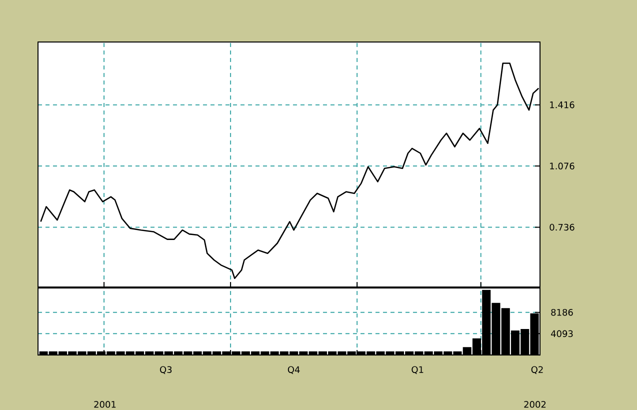 The height and width of the screenshot is (410, 637). Describe the element at coordinates (105, 404) in the screenshot. I see `text: 2001` at that location.